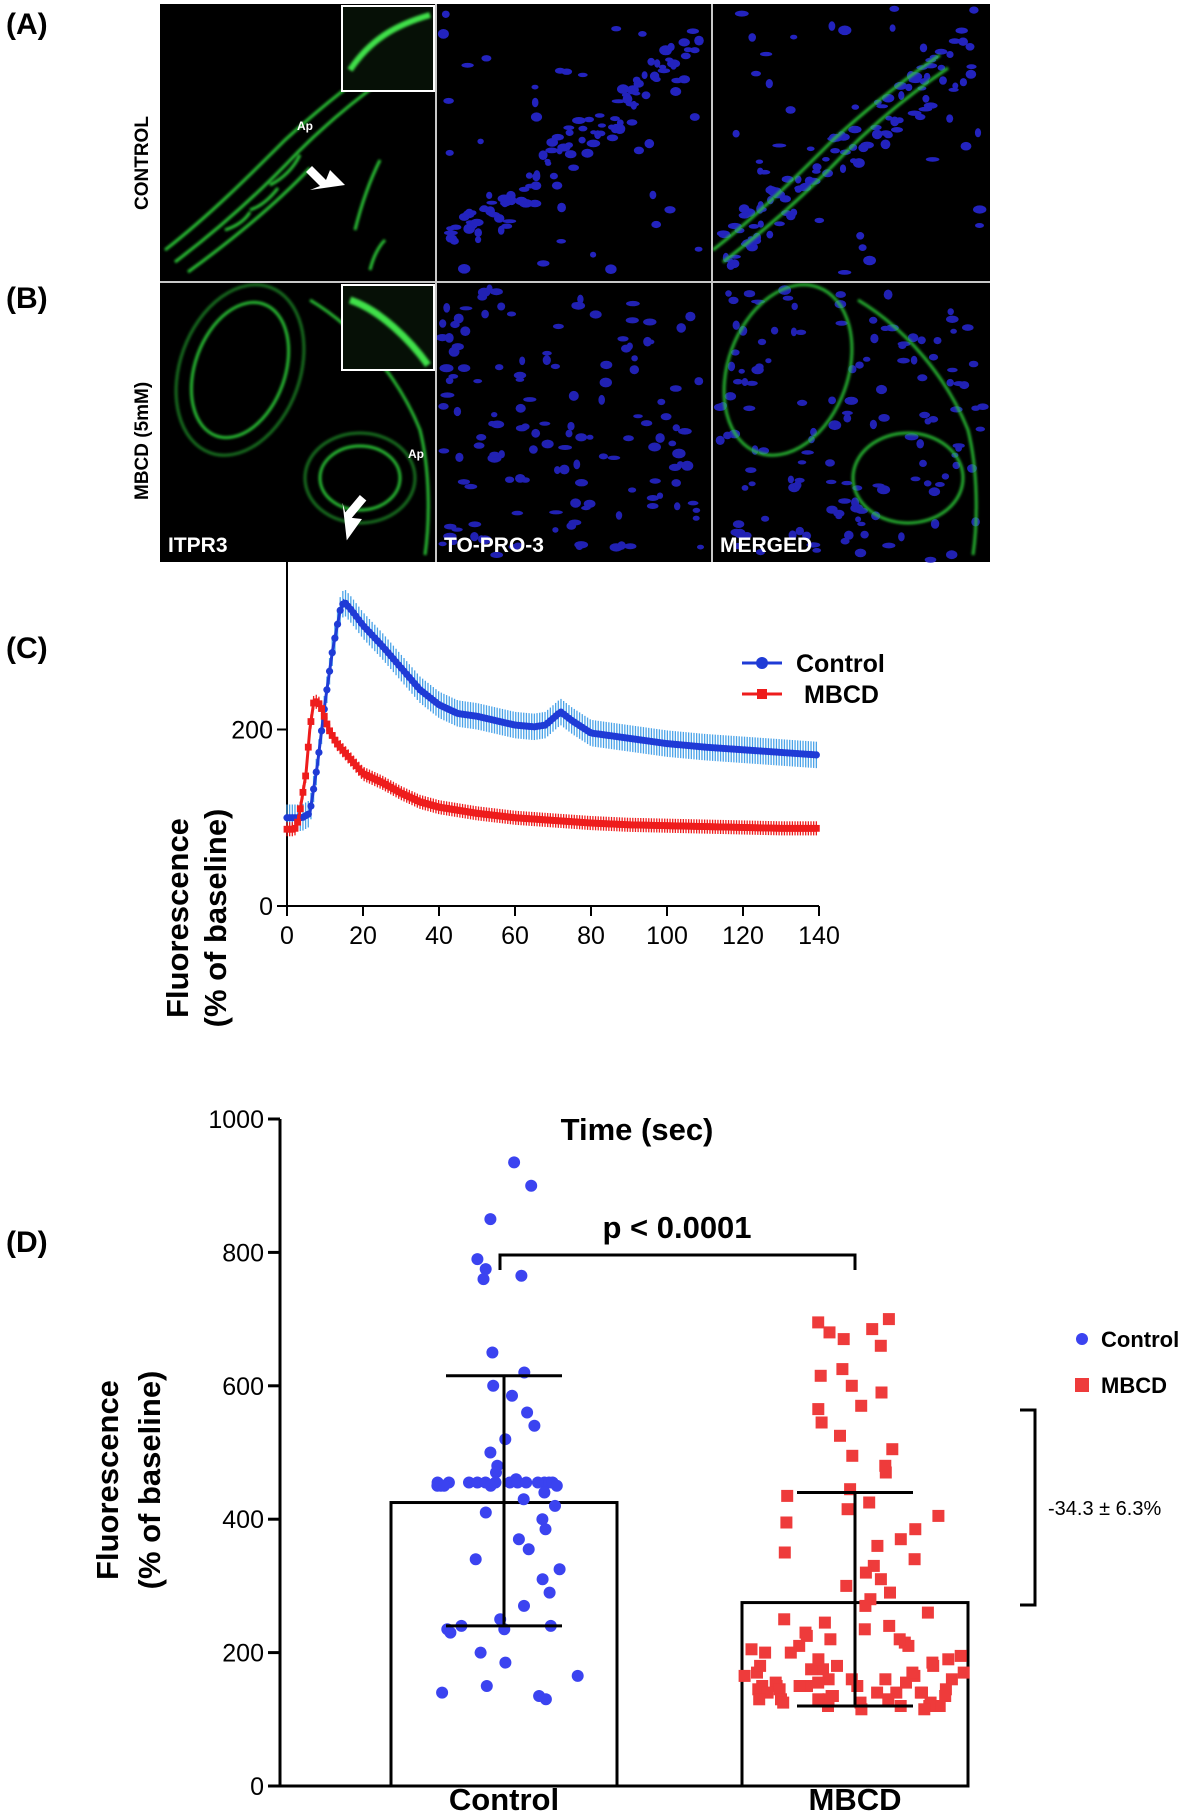  What do you see at coordinates (515, 936) in the screenshot?
I see `x-tick-label: 60` at bounding box center [515, 936].